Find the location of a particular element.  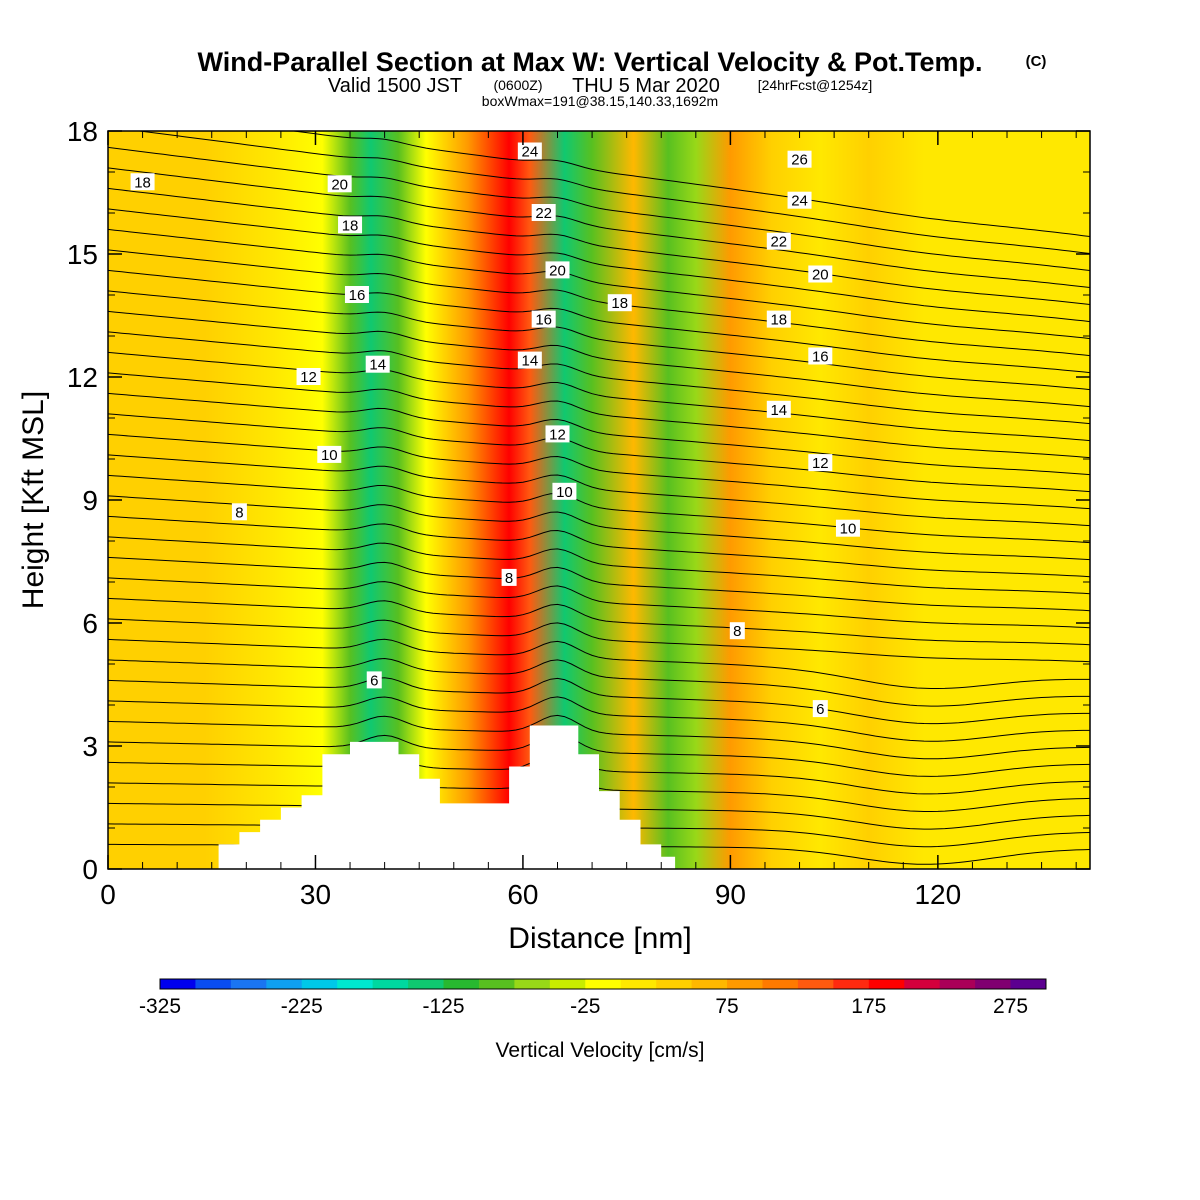

x-axis-label: Distance [nm] is located at coordinates (599, 938).